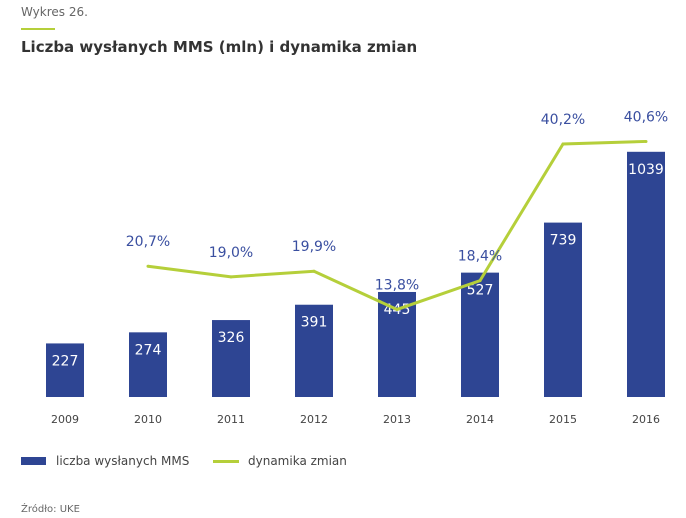 The height and width of the screenshot is (518, 686). I want to click on x-tick-label: 2015, so click(563, 419).